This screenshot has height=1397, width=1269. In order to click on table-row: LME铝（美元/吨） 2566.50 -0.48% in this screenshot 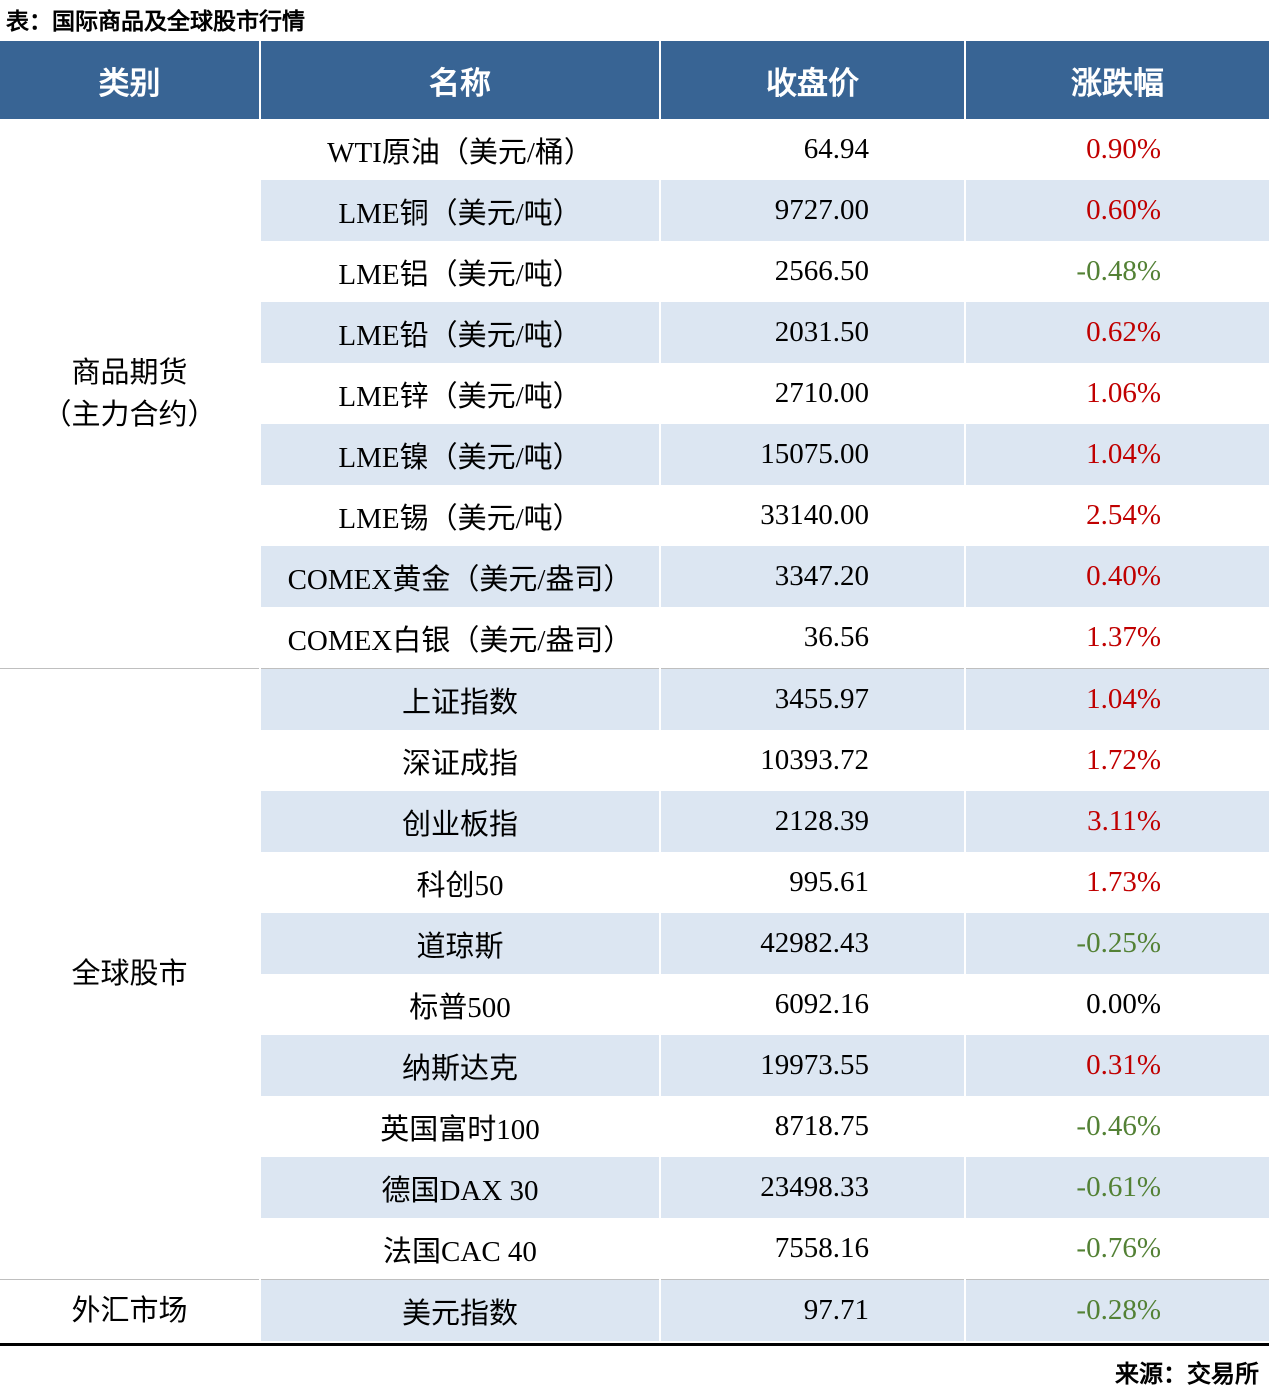, I will do `click(634, 272)`.